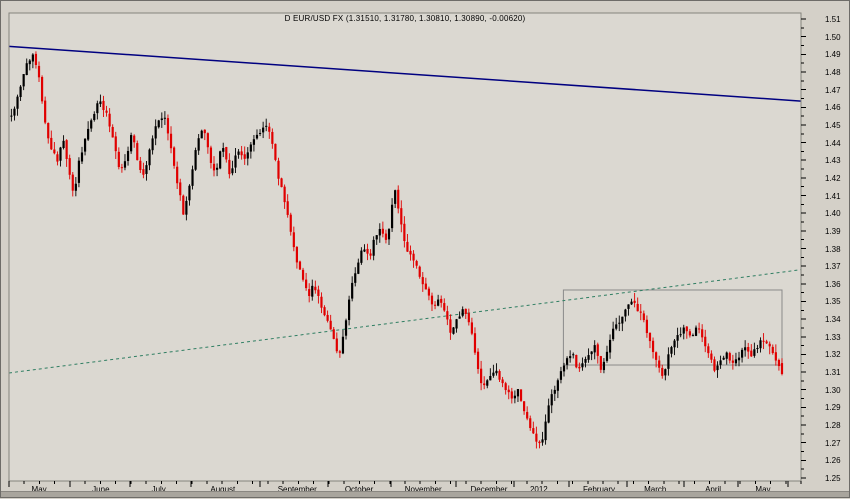  I want to click on x-axis-label: September, so click(297, 489).